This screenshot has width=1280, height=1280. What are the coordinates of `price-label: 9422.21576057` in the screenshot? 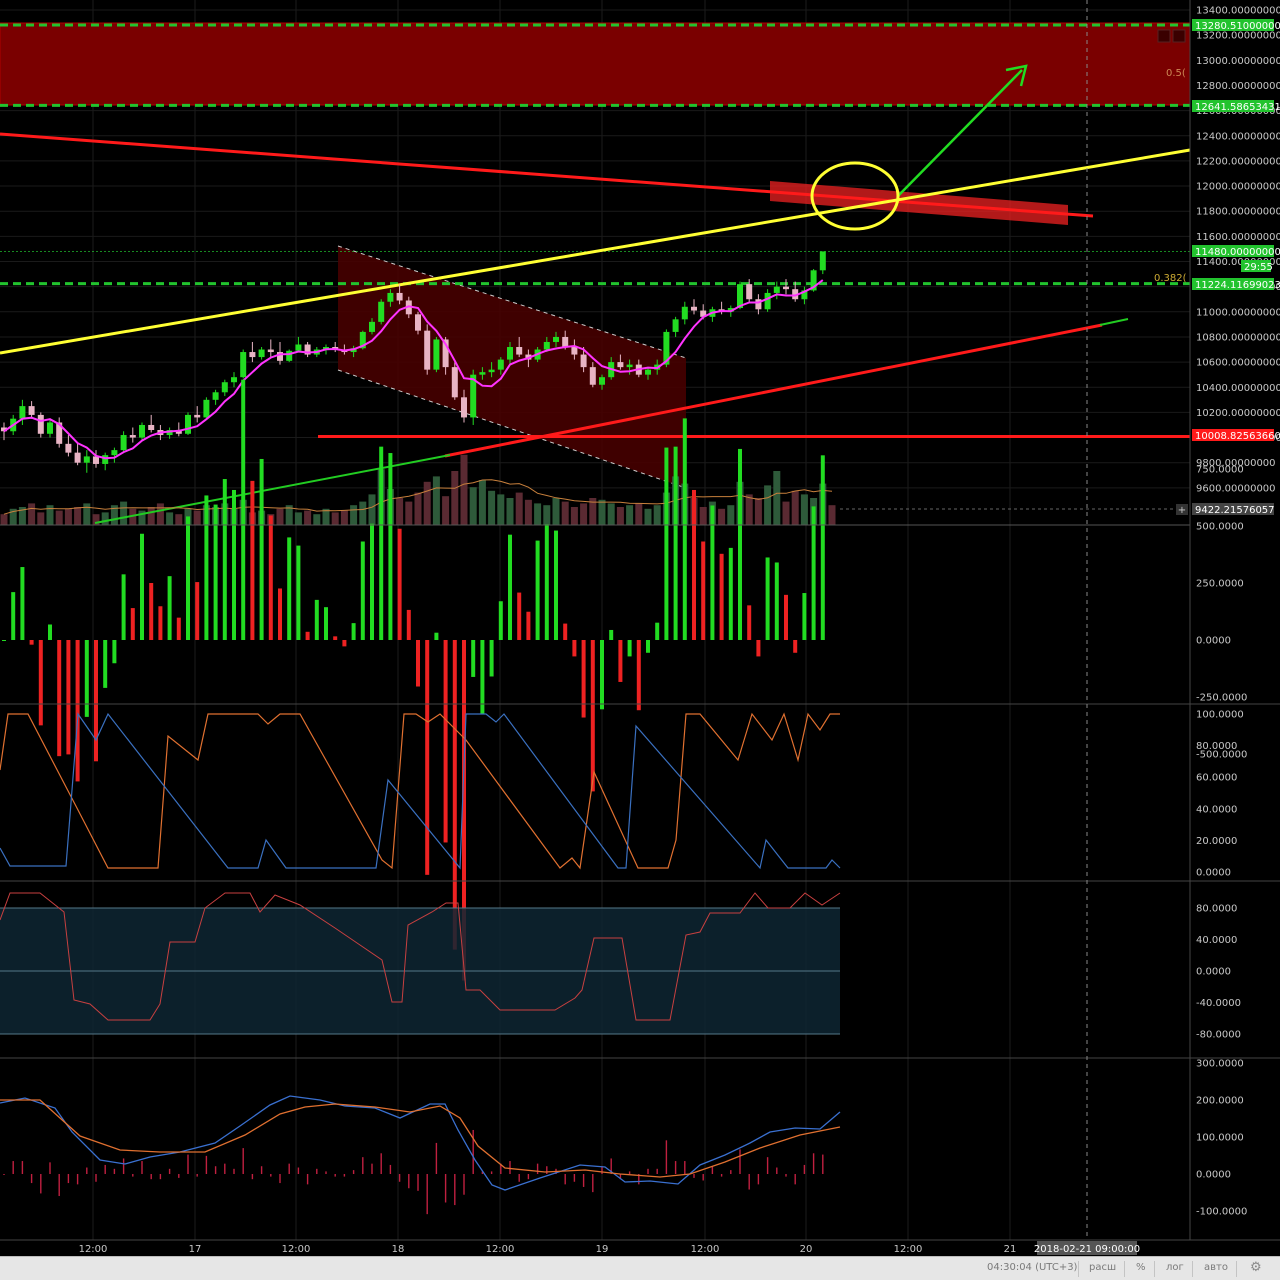 It's located at (1235, 510).